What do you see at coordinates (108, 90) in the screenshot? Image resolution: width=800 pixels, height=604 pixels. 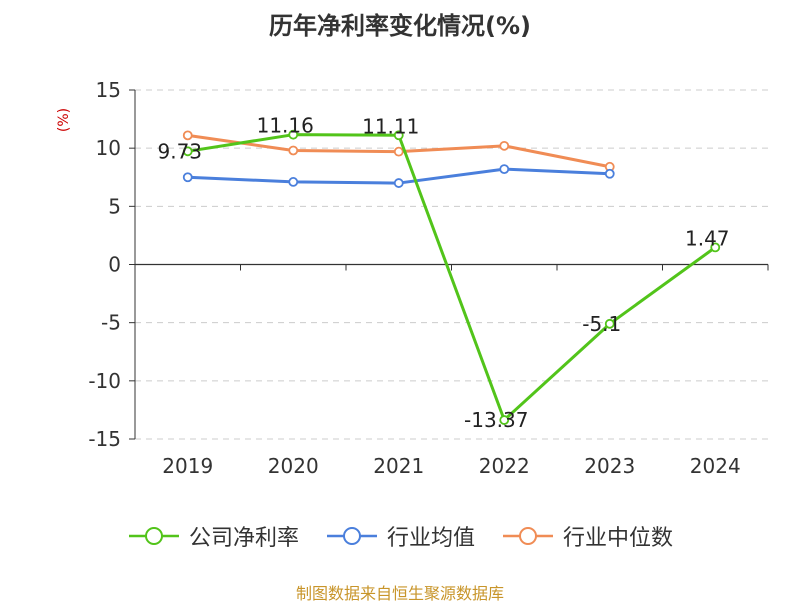 I see `y-tick-label: 15` at bounding box center [108, 90].